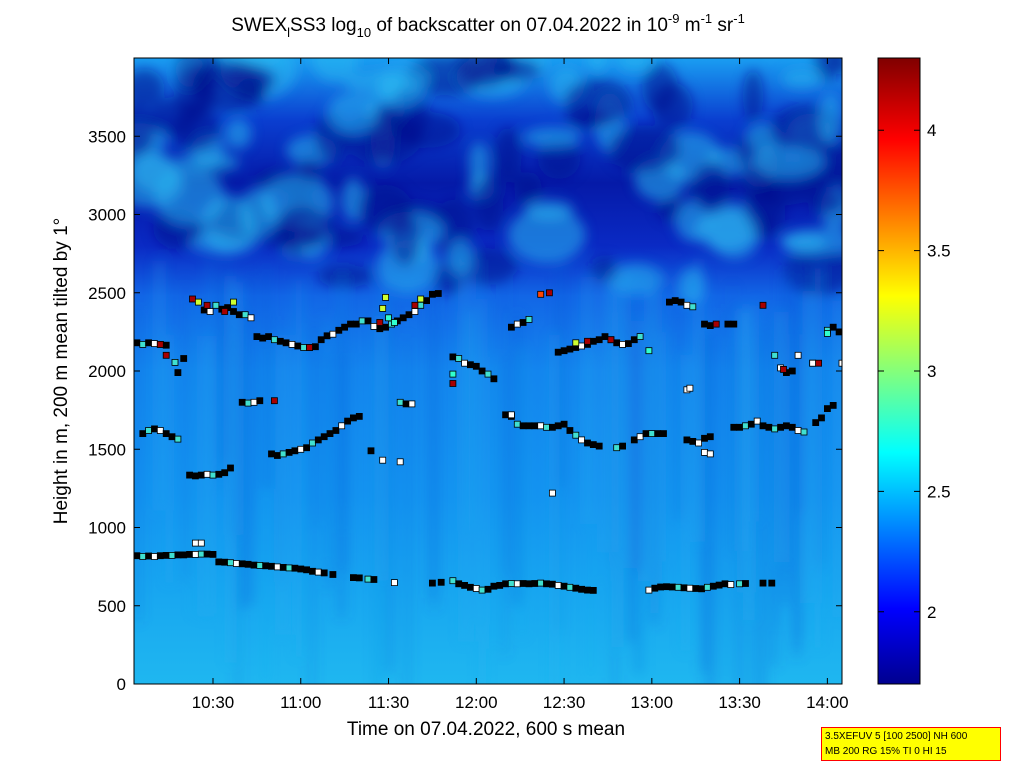  Describe the element at coordinates (112, 606) in the screenshot. I see `y-tick-label: 500` at that location.